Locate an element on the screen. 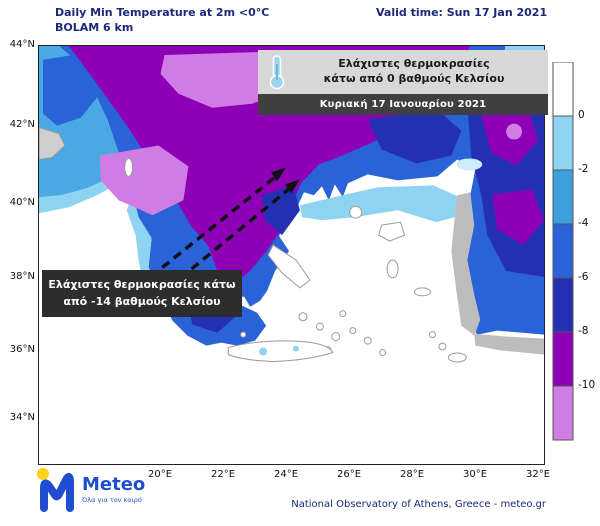 Image resolution: width=600 pixels, height=526 pixels. cold-zone-navy is located at coordinates (414, 136).